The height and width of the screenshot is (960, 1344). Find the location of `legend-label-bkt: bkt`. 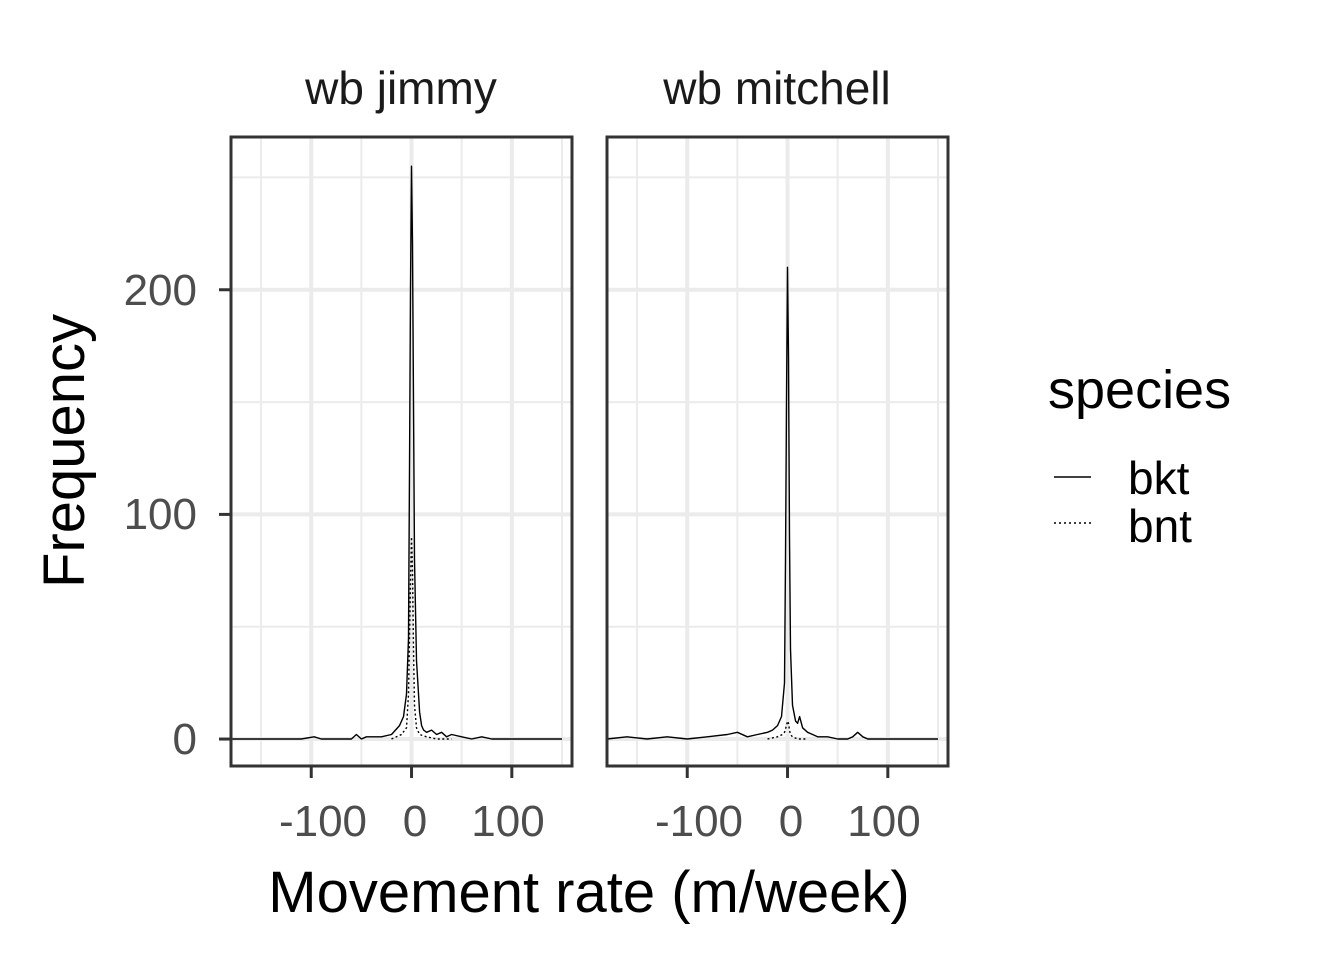

legend-label-bkt: bkt is located at coordinates (1159, 478).